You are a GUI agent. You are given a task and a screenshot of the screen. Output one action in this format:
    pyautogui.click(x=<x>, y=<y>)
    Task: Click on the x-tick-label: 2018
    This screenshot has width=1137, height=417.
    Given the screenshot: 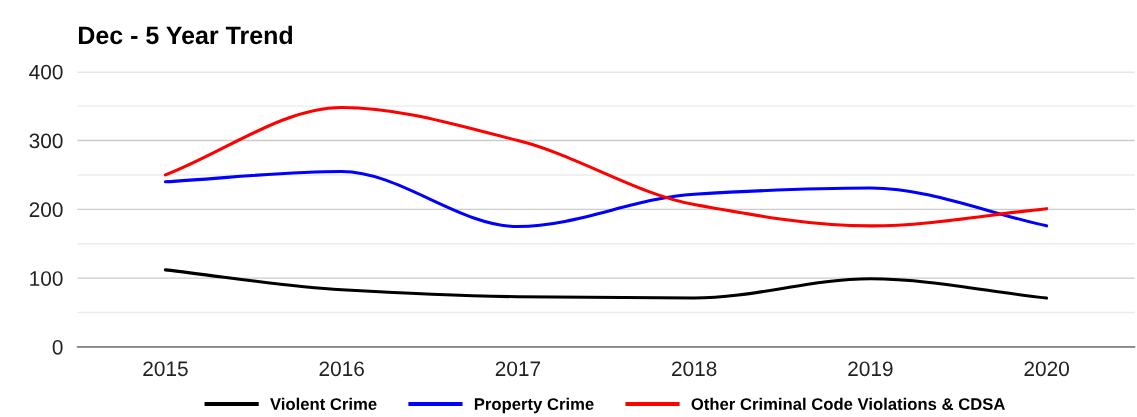 What is the action you would take?
    pyautogui.click(x=694, y=369)
    